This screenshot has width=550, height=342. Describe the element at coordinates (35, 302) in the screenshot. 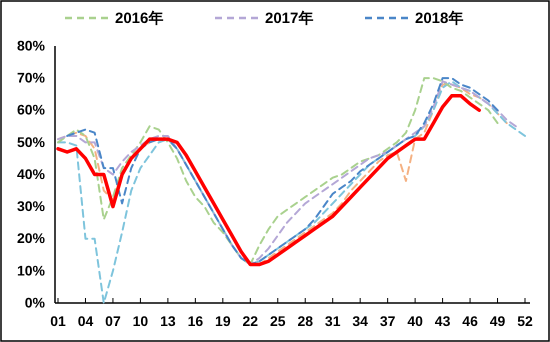

I see `y-tick-label: 0%` at that location.